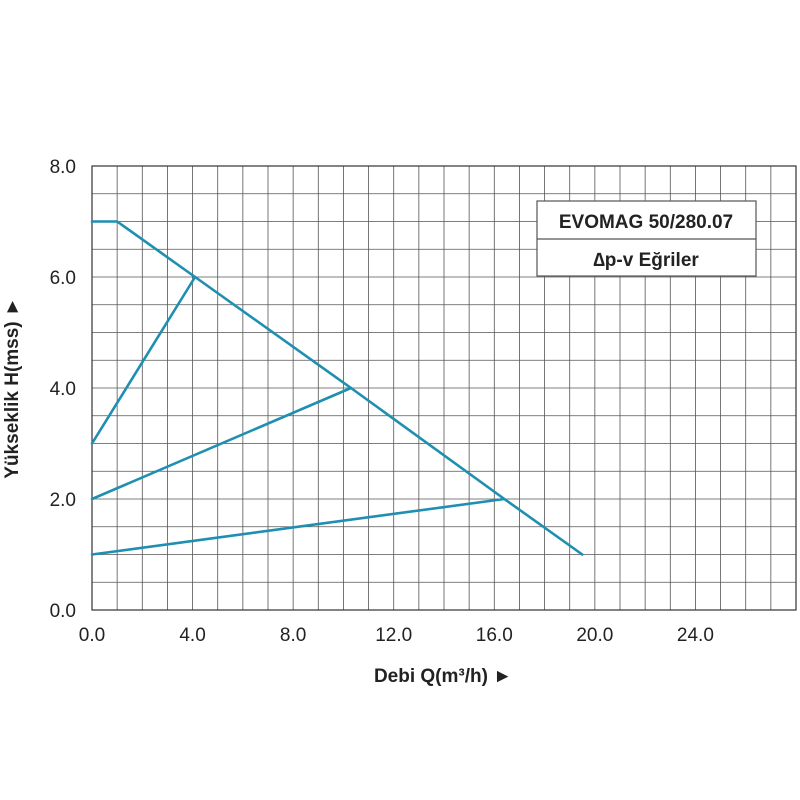 The image size is (800, 800). What do you see at coordinates (293, 635) in the screenshot?
I see `x-tick-label: 8.0` at bounding box center [293, 635].